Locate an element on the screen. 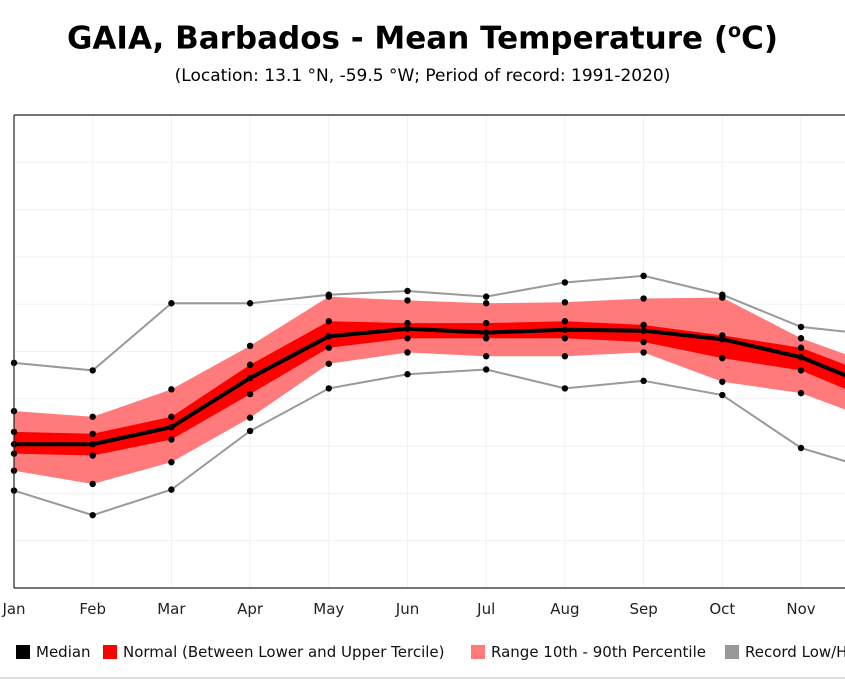 The width and height of the screenshot is (845, 684). legend-label: Record Low/High is located at coordinates (795, 652).